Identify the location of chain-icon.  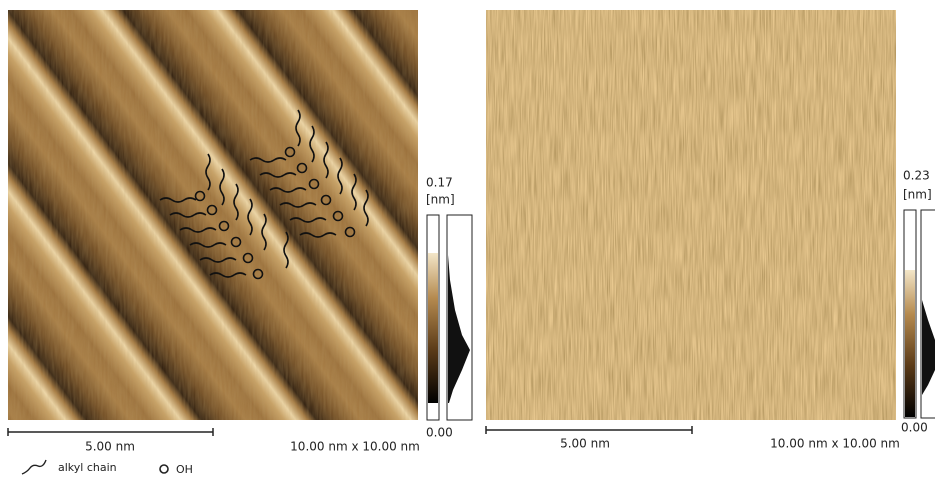
(34, 467).